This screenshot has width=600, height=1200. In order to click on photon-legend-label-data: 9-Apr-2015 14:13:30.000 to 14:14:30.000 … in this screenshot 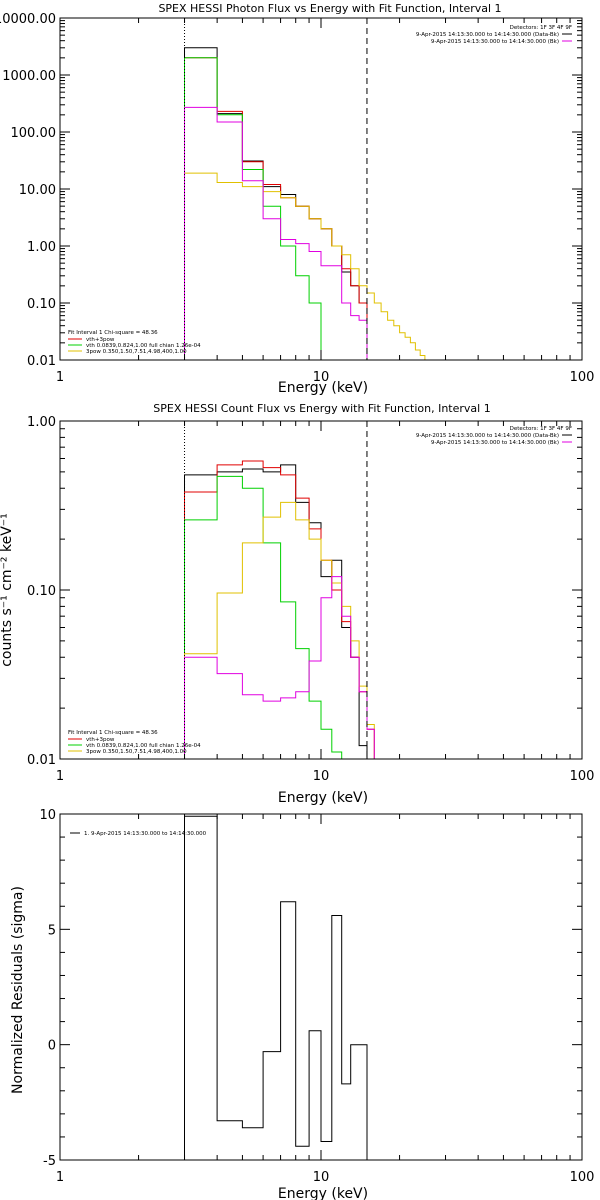, I will do `click(487, 35)`.